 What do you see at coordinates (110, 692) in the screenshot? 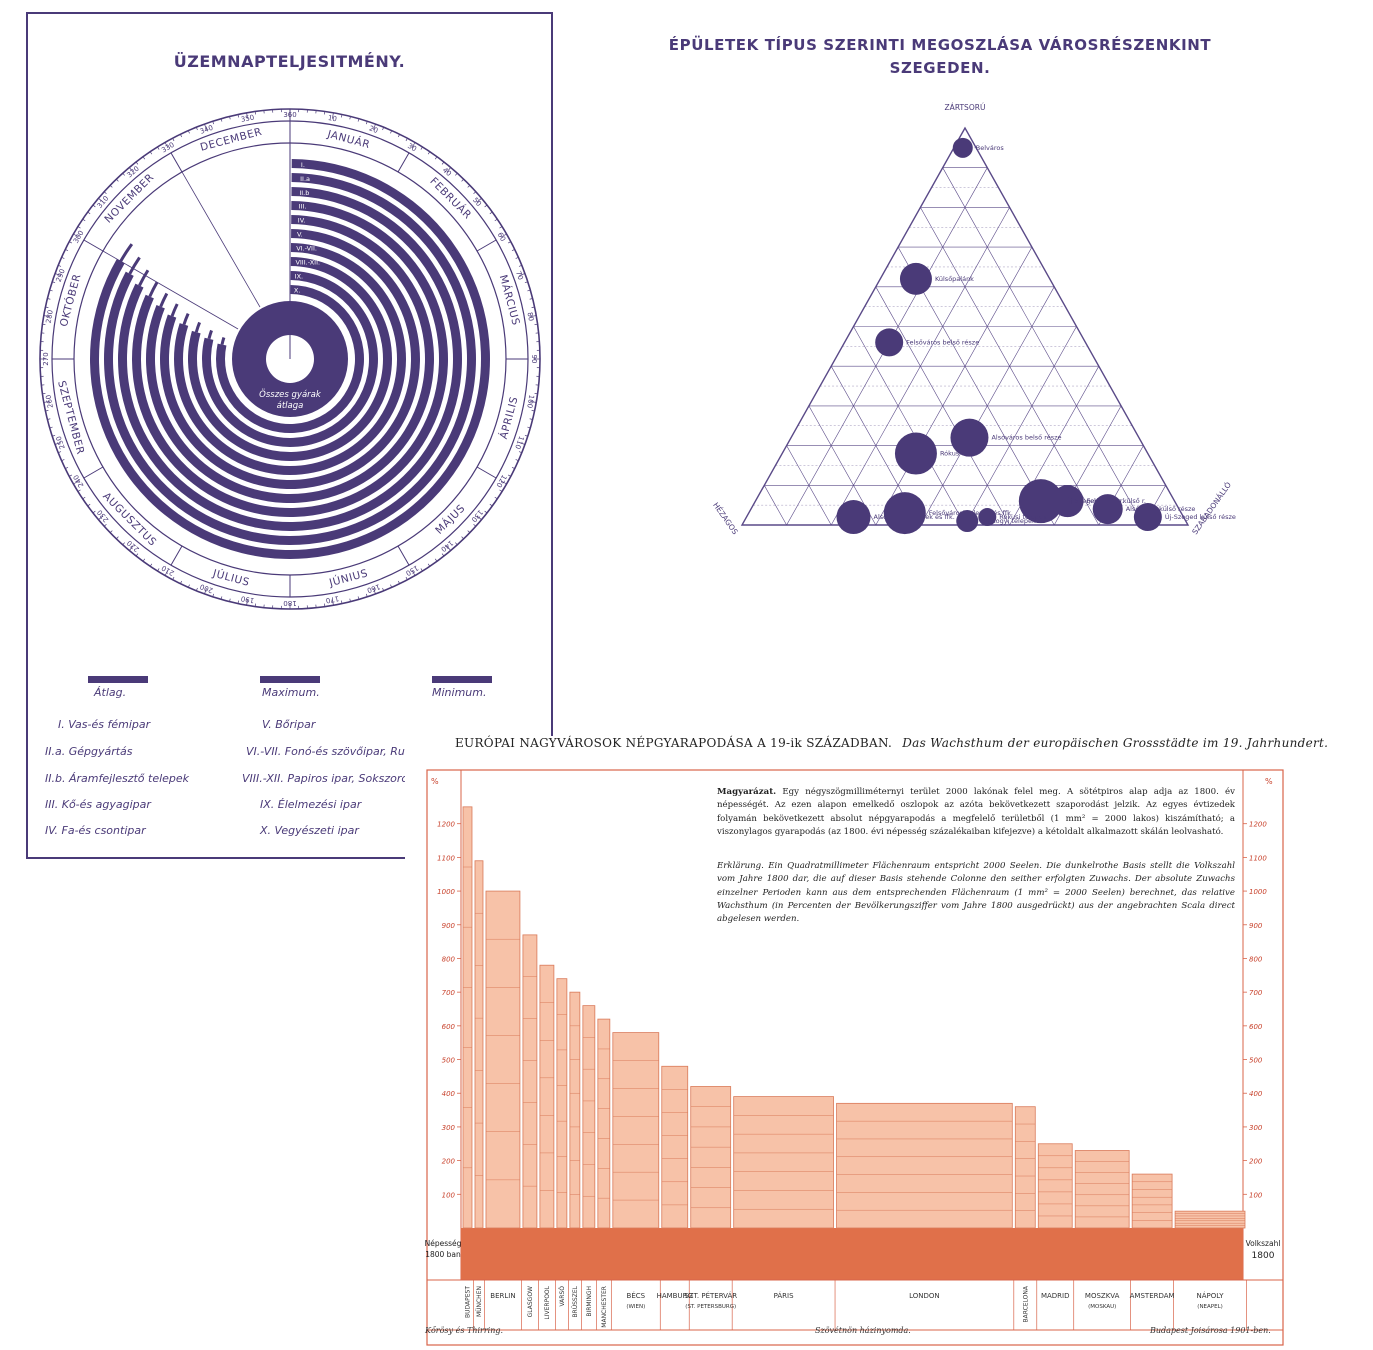
I see `legend-label-average: Átlag.` at bounding box center [110, 692].